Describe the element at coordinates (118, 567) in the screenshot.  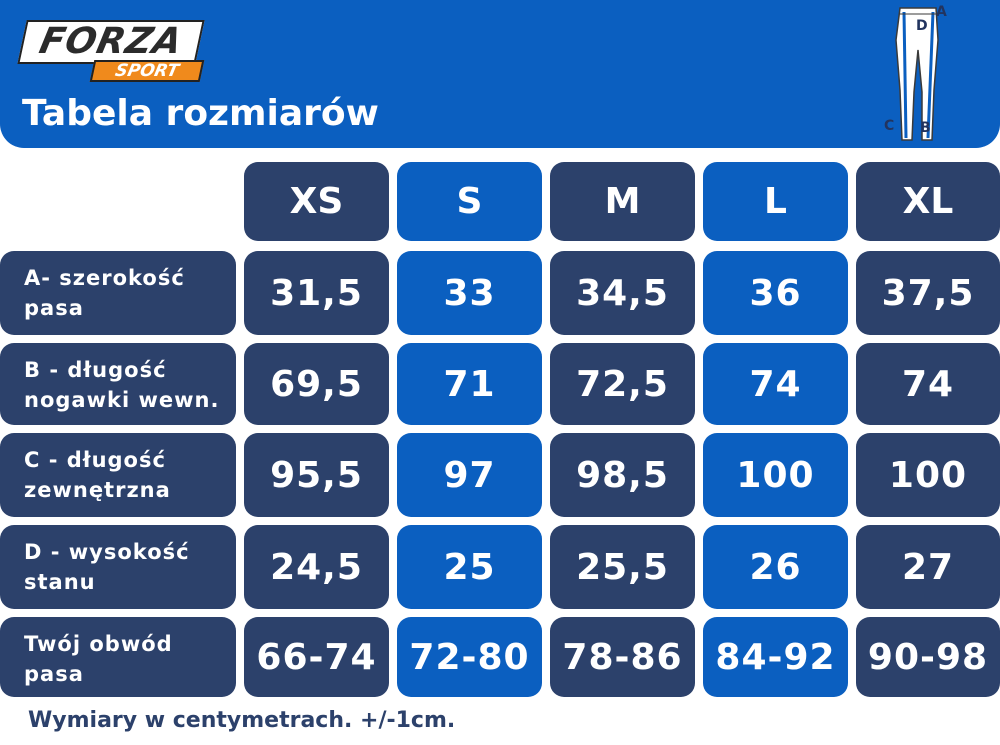
I see `row-label-rise-height: D - wysokość stanu` at that location.